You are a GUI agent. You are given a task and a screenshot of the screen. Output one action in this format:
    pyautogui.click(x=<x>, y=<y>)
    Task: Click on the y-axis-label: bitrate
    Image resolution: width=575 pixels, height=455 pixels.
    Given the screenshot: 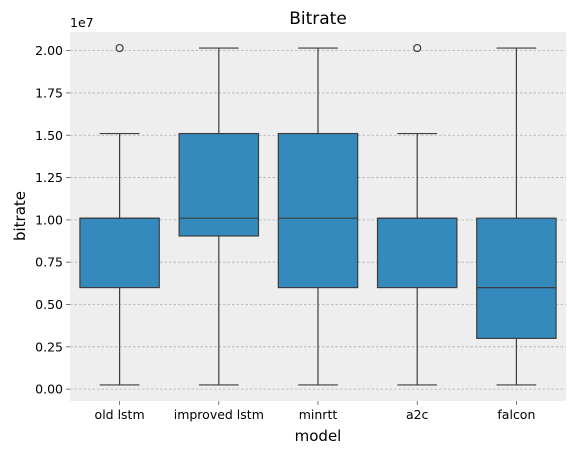 What is the action you would take?
    pyautogui.click(x=20, y=216)
    